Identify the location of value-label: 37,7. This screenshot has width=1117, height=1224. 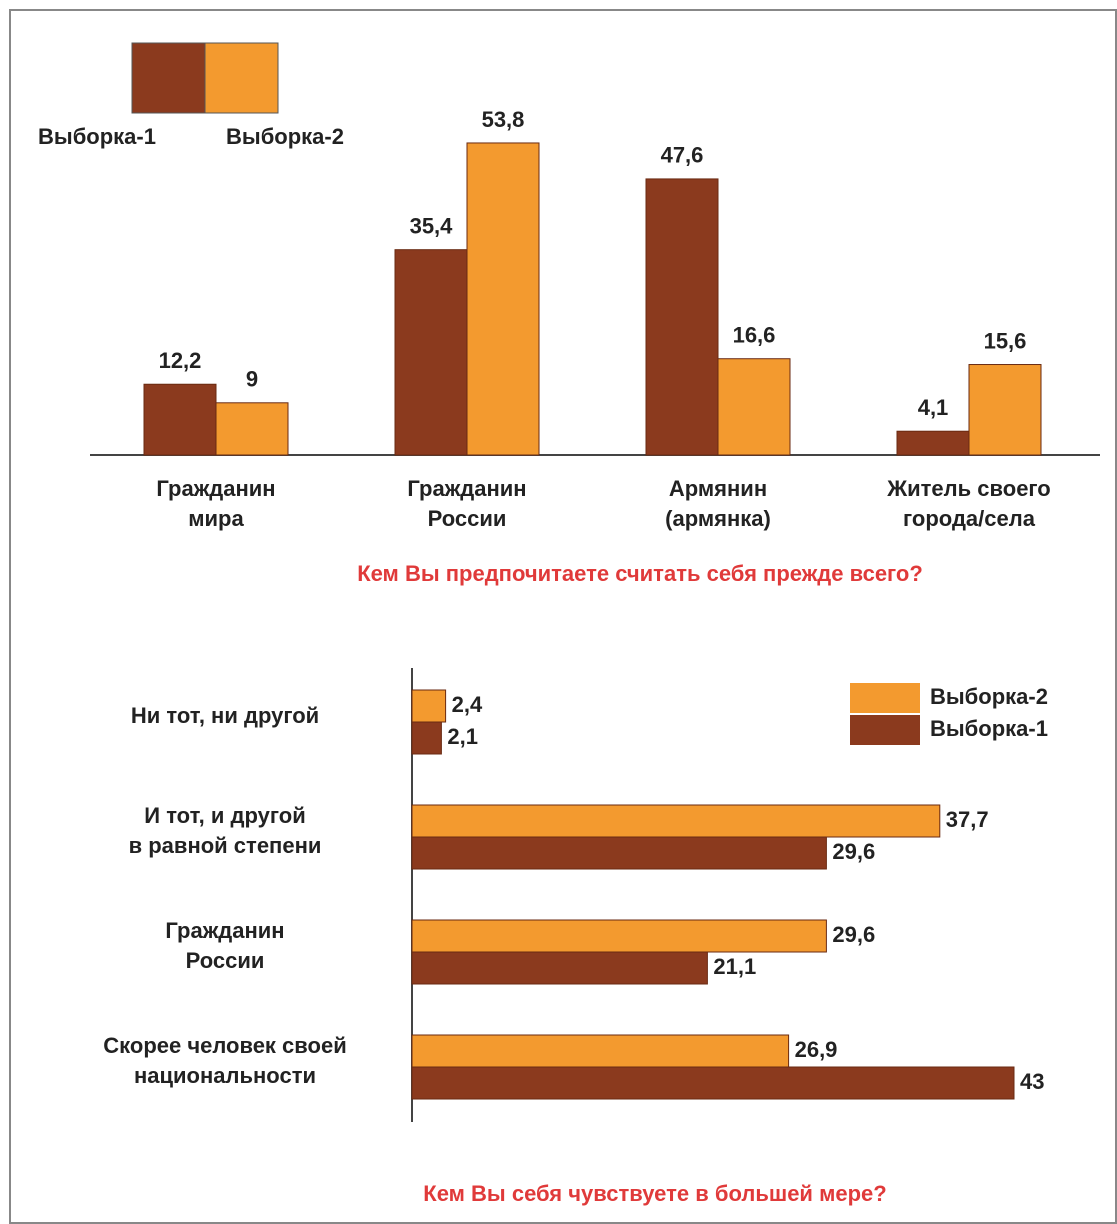
(967, 819).